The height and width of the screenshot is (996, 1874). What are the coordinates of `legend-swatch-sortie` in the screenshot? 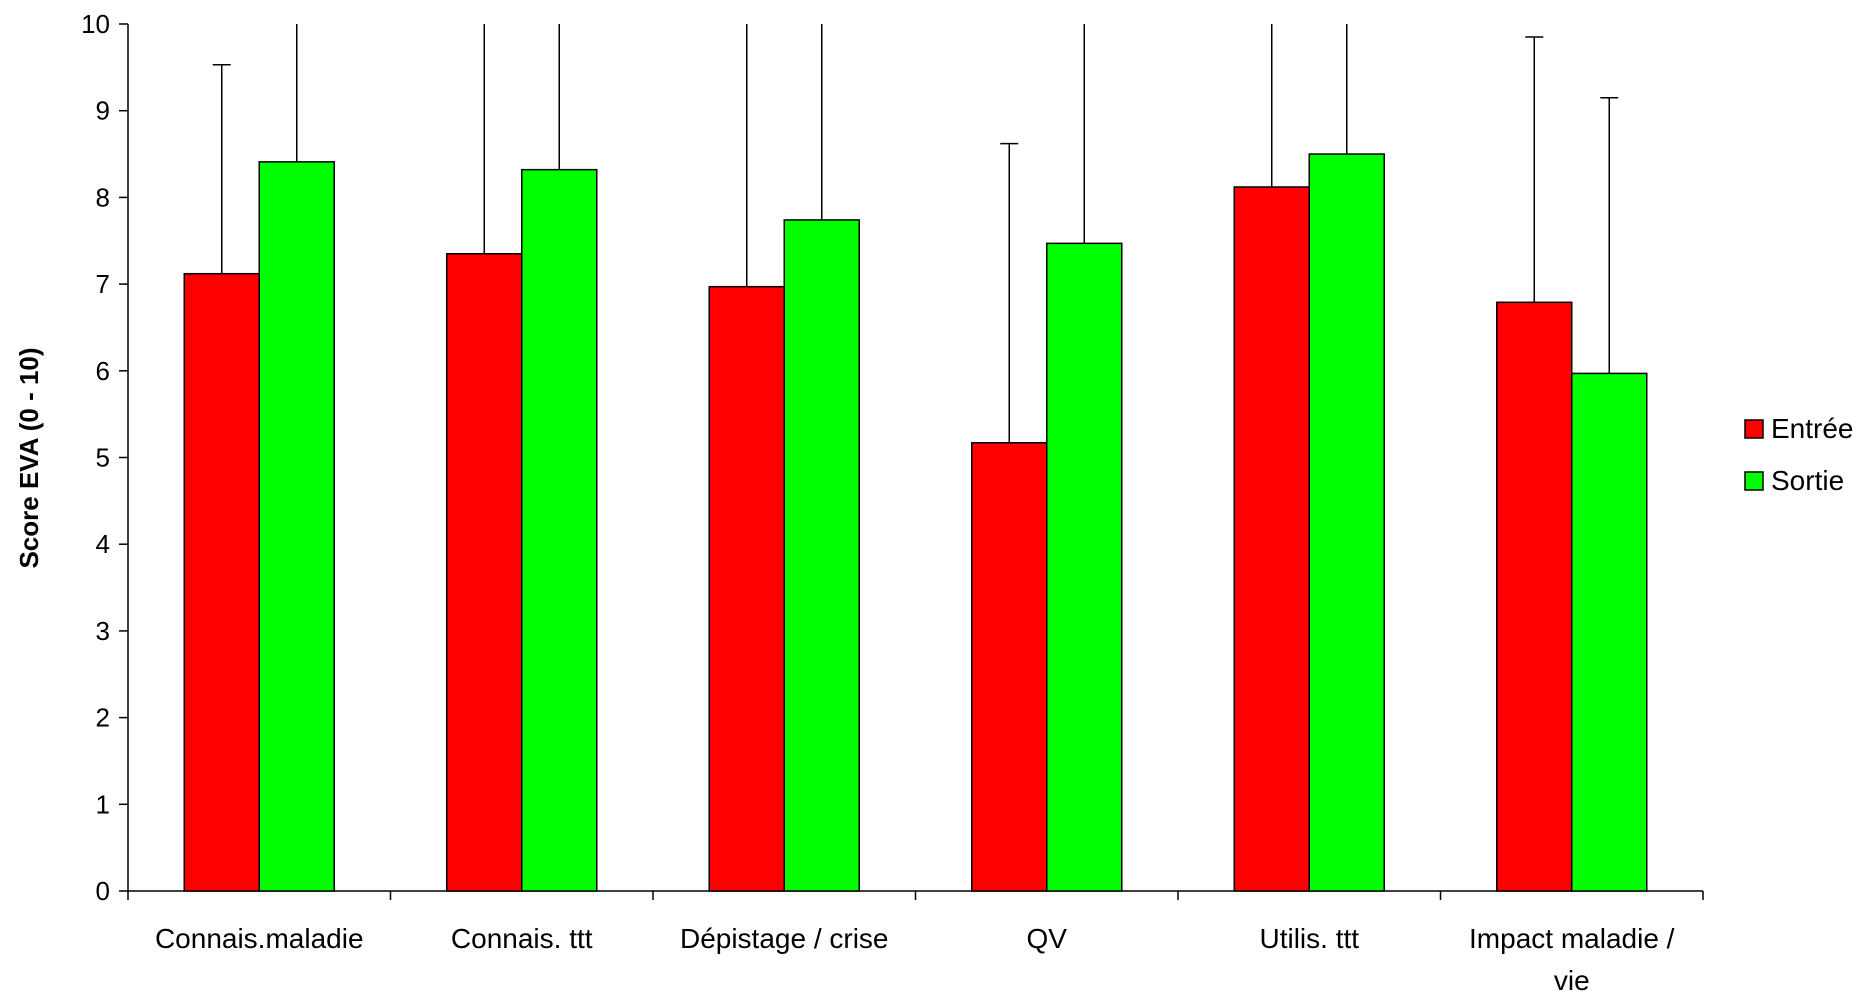 It's located at (1754, 481).